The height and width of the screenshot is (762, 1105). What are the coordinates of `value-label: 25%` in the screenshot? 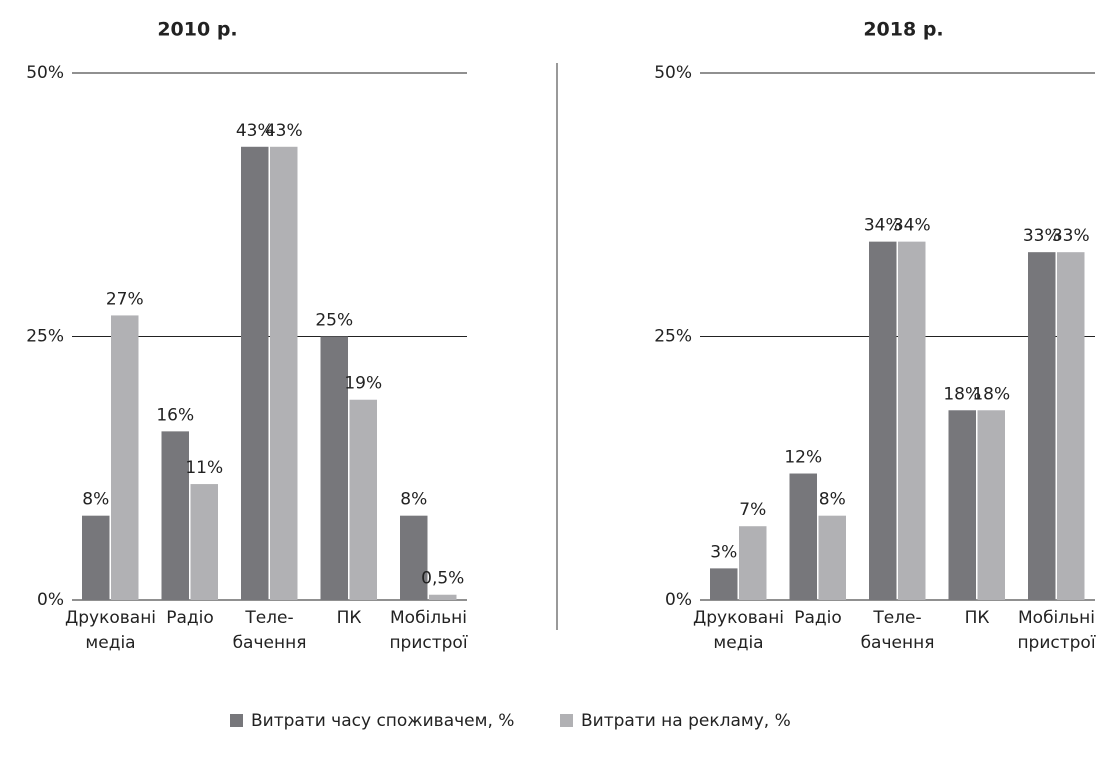 It's located at (334, 321).